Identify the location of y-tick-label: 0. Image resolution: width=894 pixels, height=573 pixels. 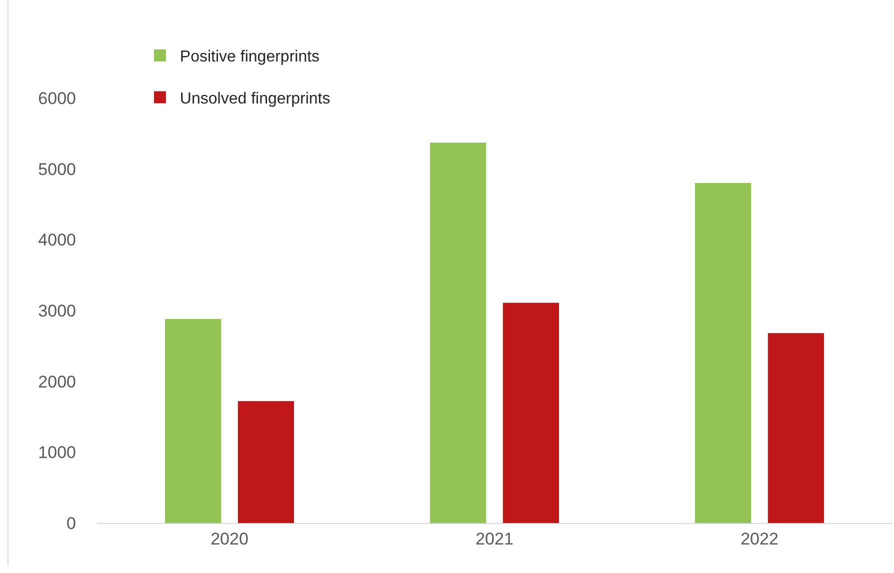
(71, 523).